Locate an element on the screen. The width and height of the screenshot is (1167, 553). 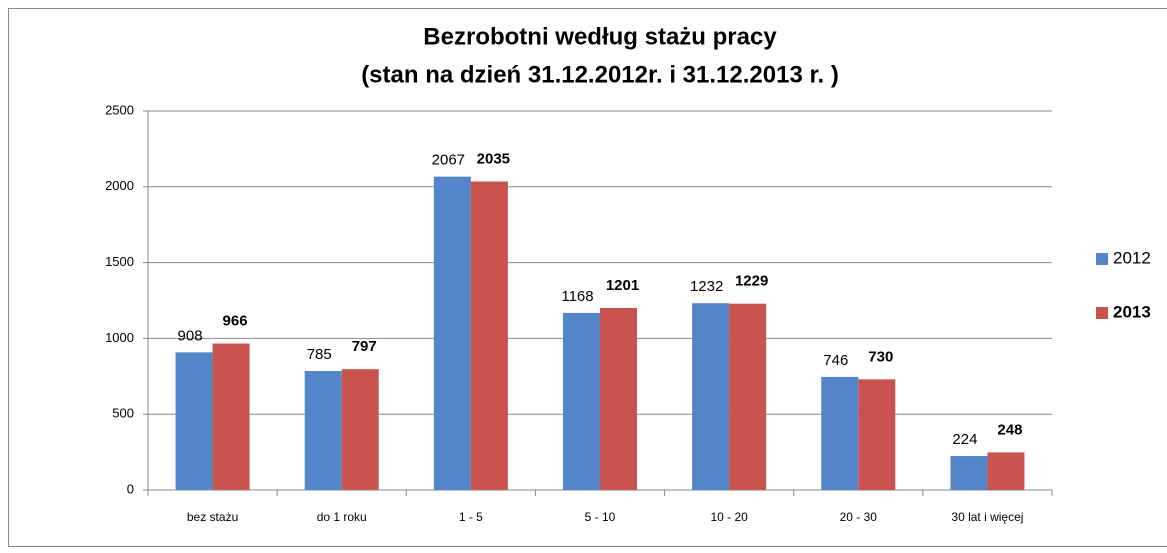
data-label: 785 is located at coordinates (319, 354).